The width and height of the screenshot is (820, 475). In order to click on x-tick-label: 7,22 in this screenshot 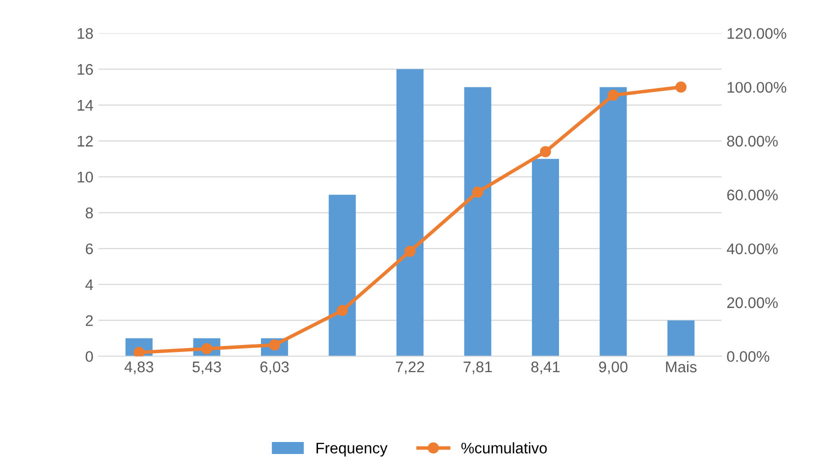, I will do `click(410, 368)`.